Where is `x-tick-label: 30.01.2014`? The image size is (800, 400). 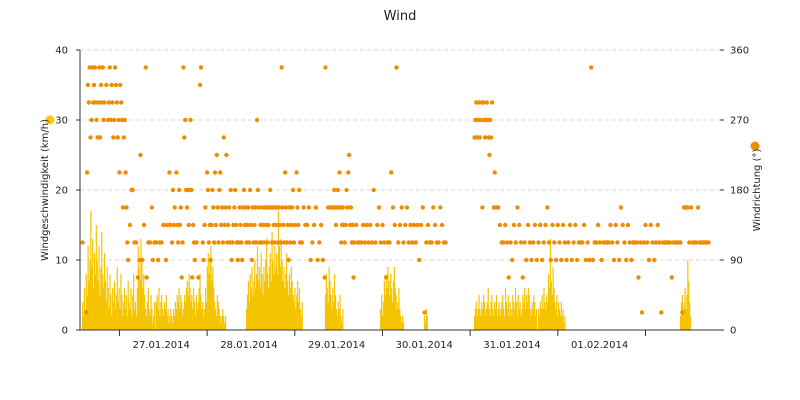
x-tick-label: 30.01.2014 is located at coordinates (424, 345).